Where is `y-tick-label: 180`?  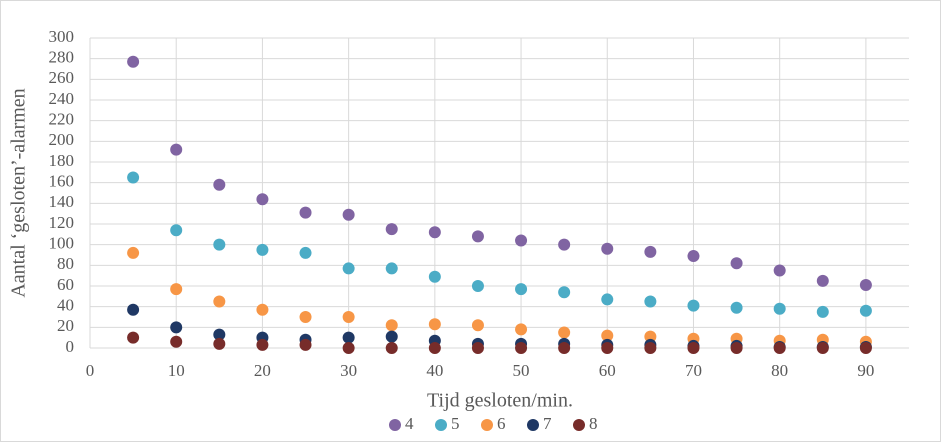
y-tick-label: 180 is located at coordinates (62, 160).